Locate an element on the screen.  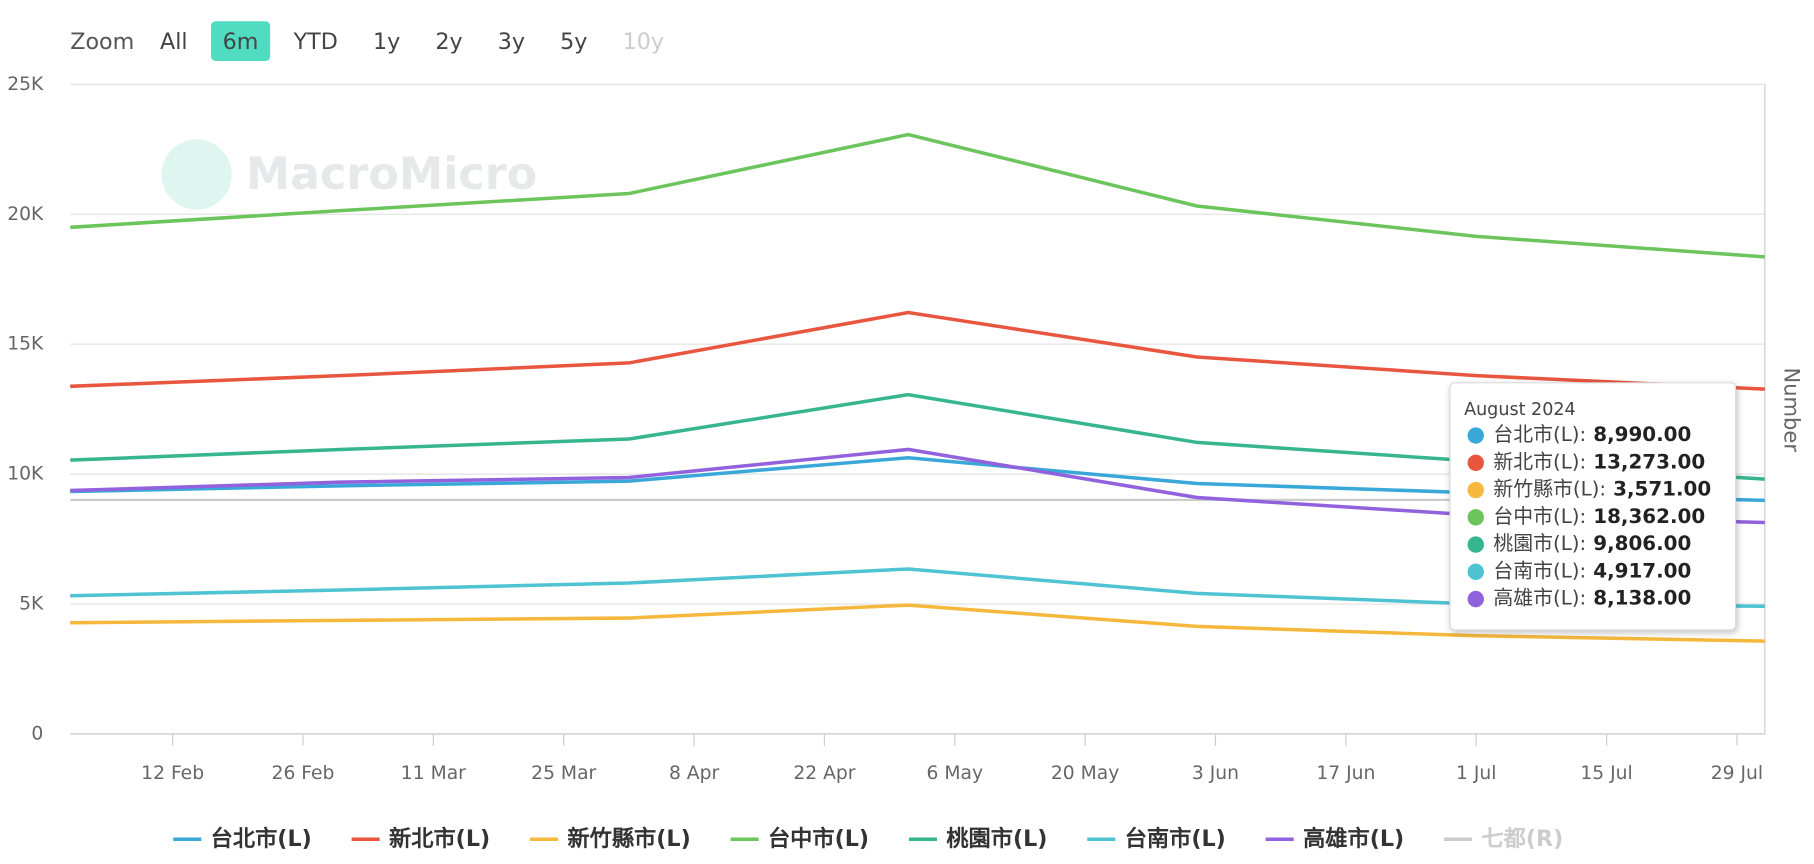
zoom-button: 1y is located at coordinates (386, 41).